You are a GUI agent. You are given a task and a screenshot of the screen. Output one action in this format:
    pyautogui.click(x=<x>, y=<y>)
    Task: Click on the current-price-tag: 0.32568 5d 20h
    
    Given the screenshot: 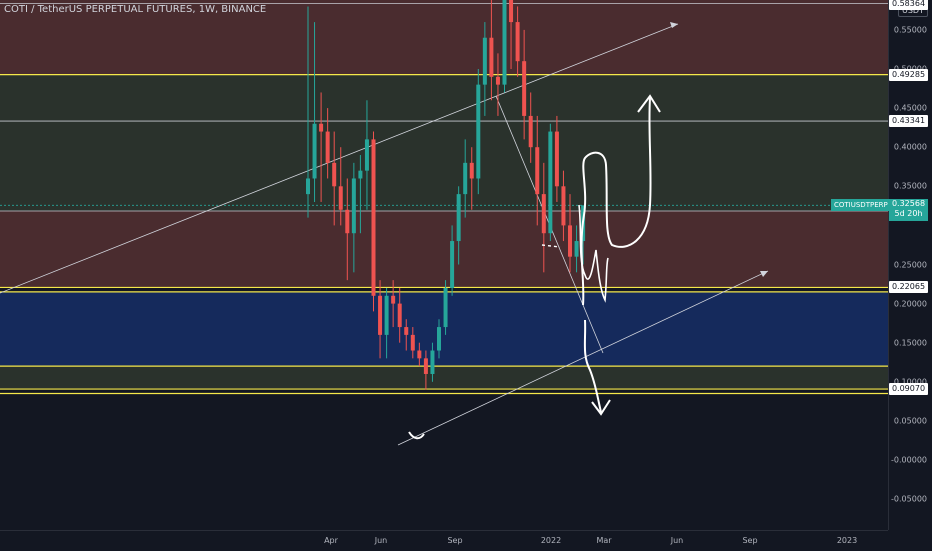 What is the action you would take?
    pyautogui.click(x=908, y=210)
    